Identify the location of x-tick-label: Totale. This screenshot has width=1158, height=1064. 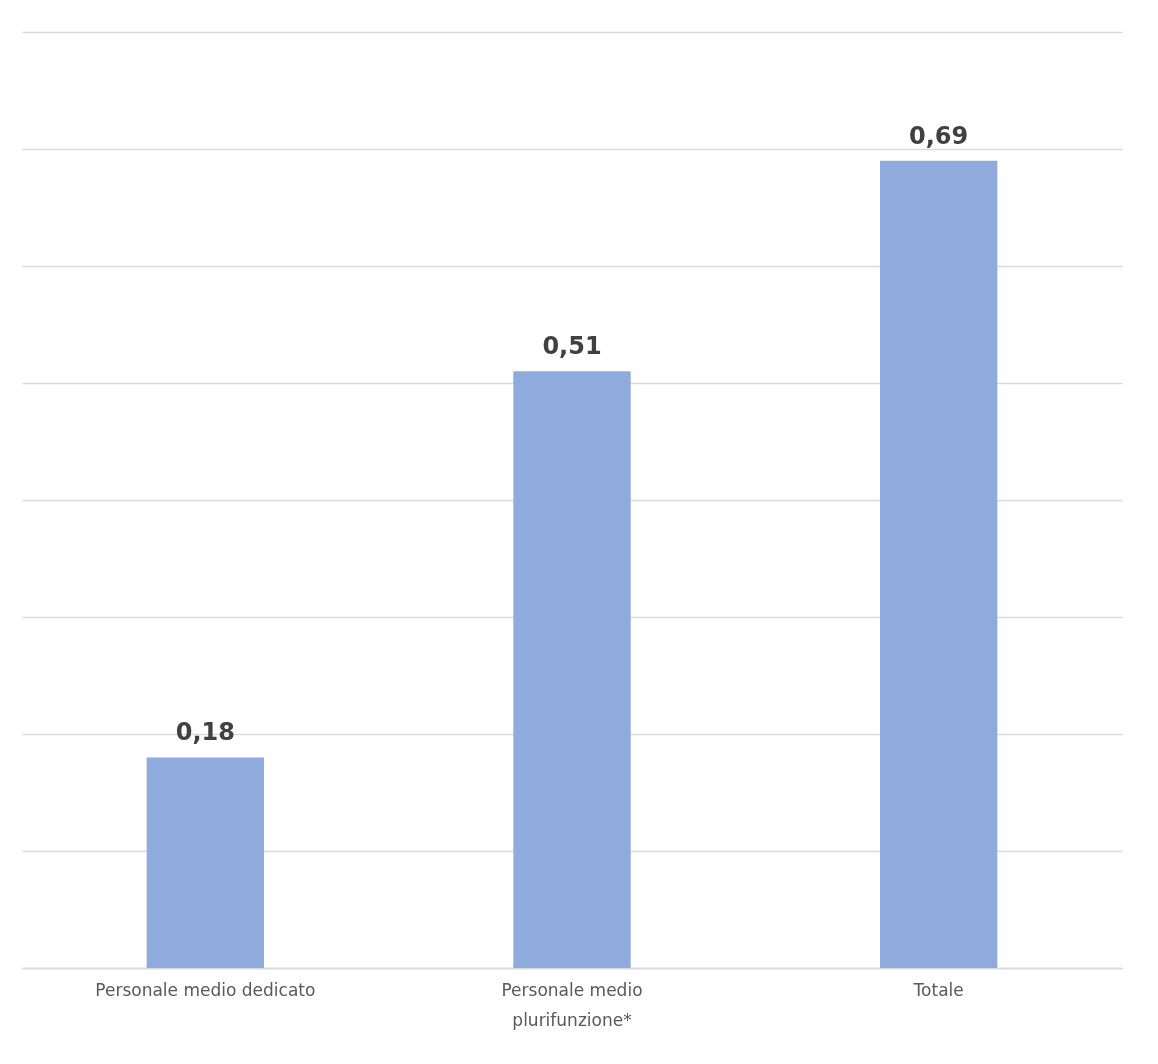
(938, 989).